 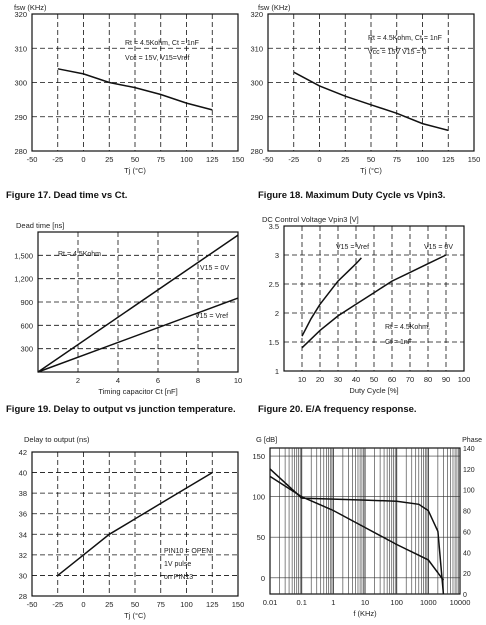 I want to click on y-axis-label: Delay to output (ns), so click(x=57, y=439).